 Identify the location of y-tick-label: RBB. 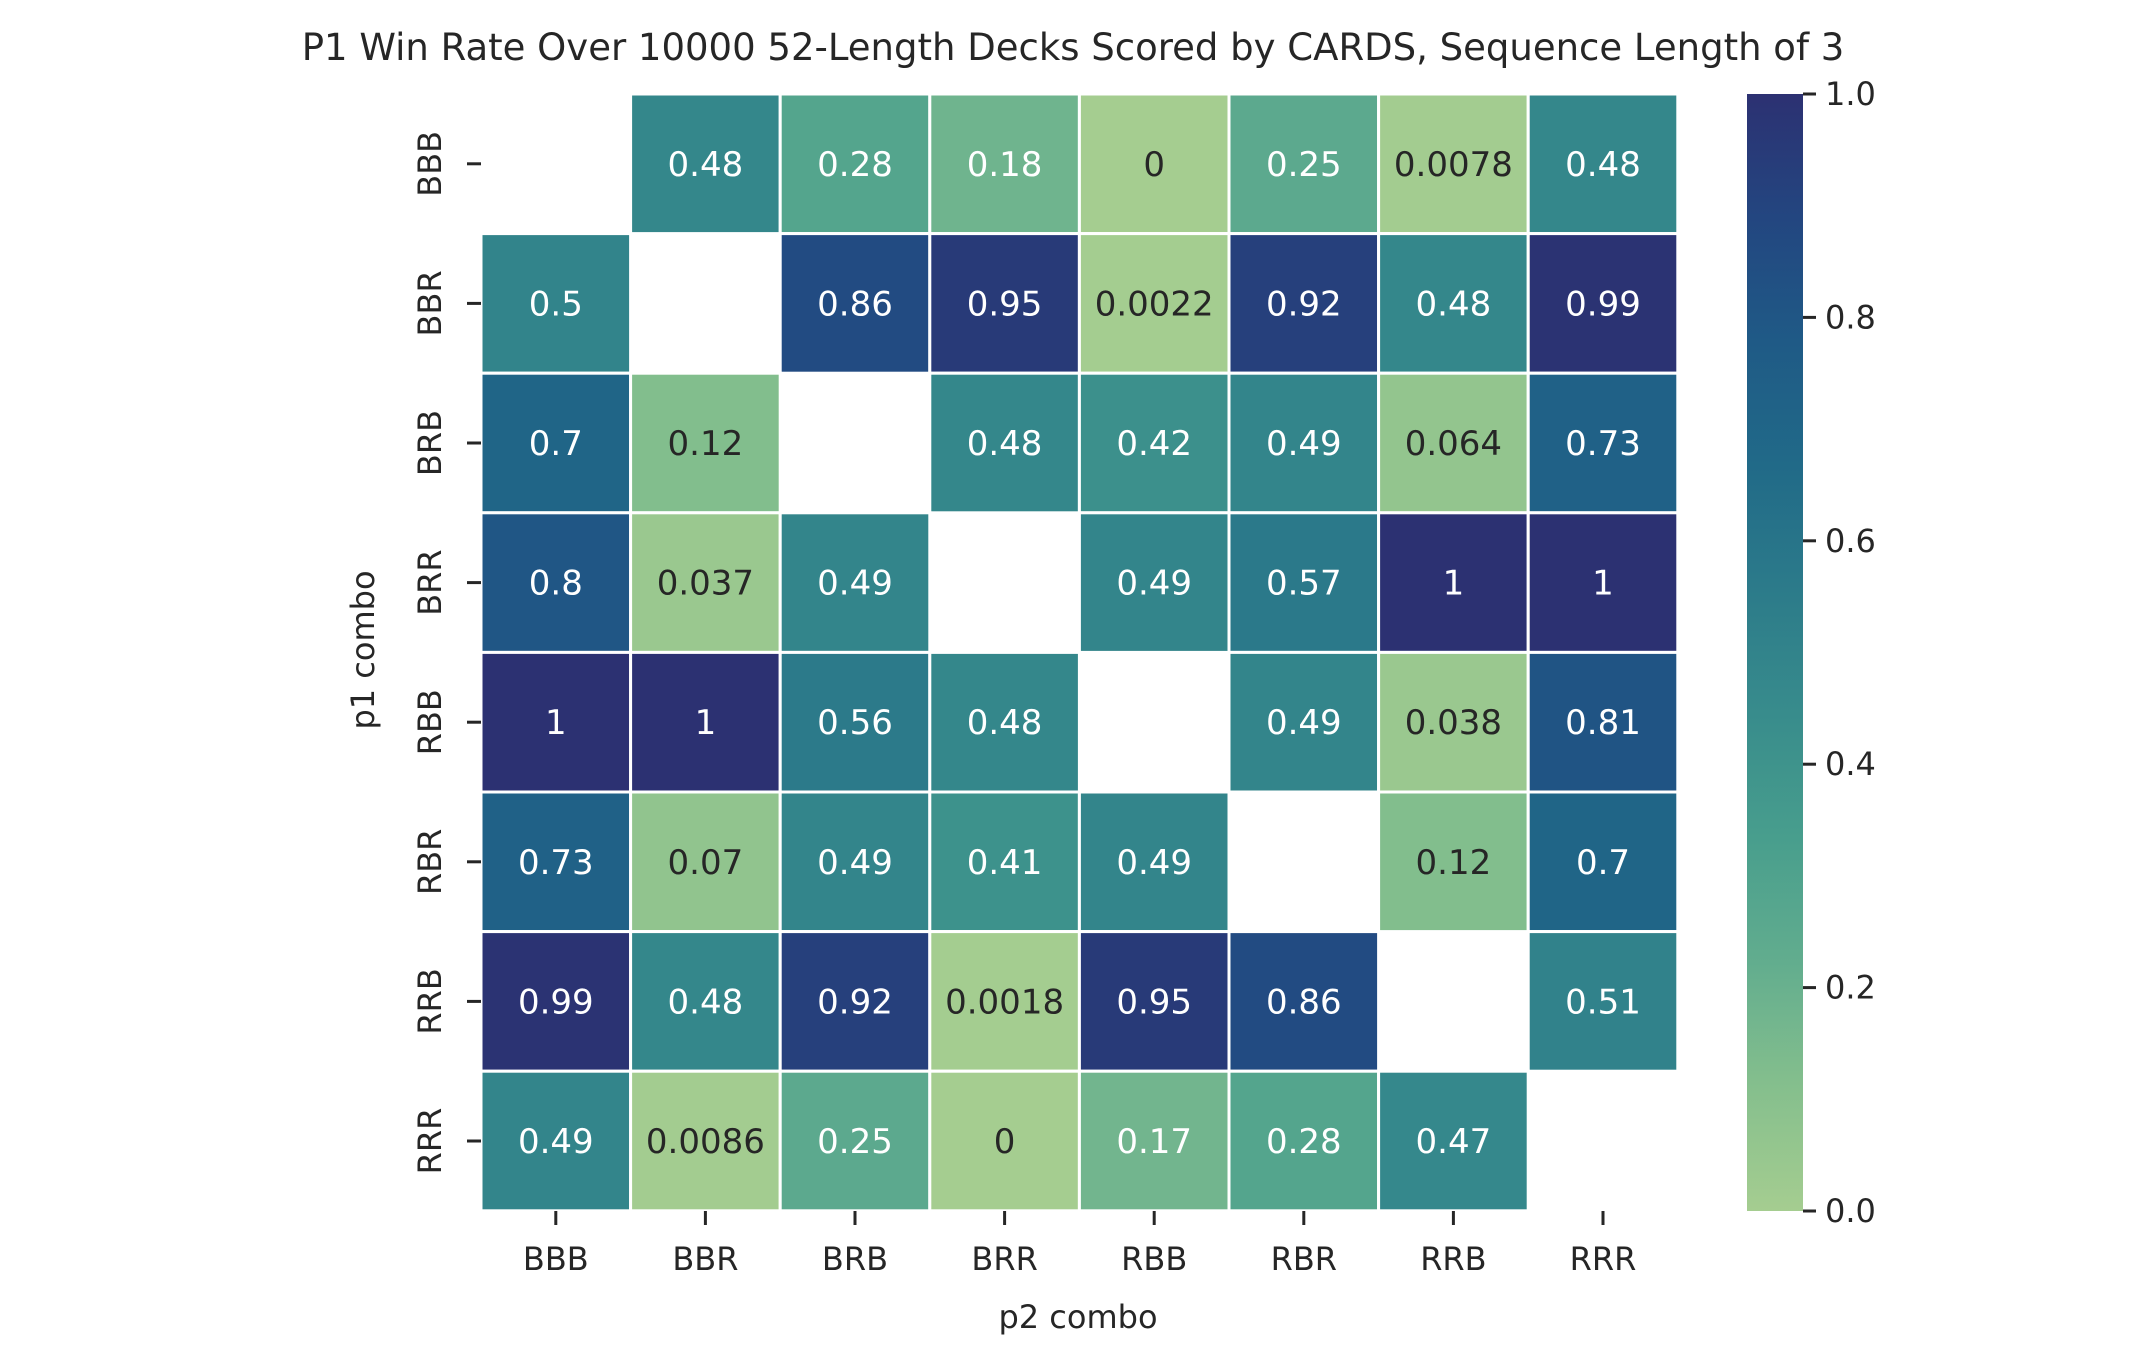
(430, 722).